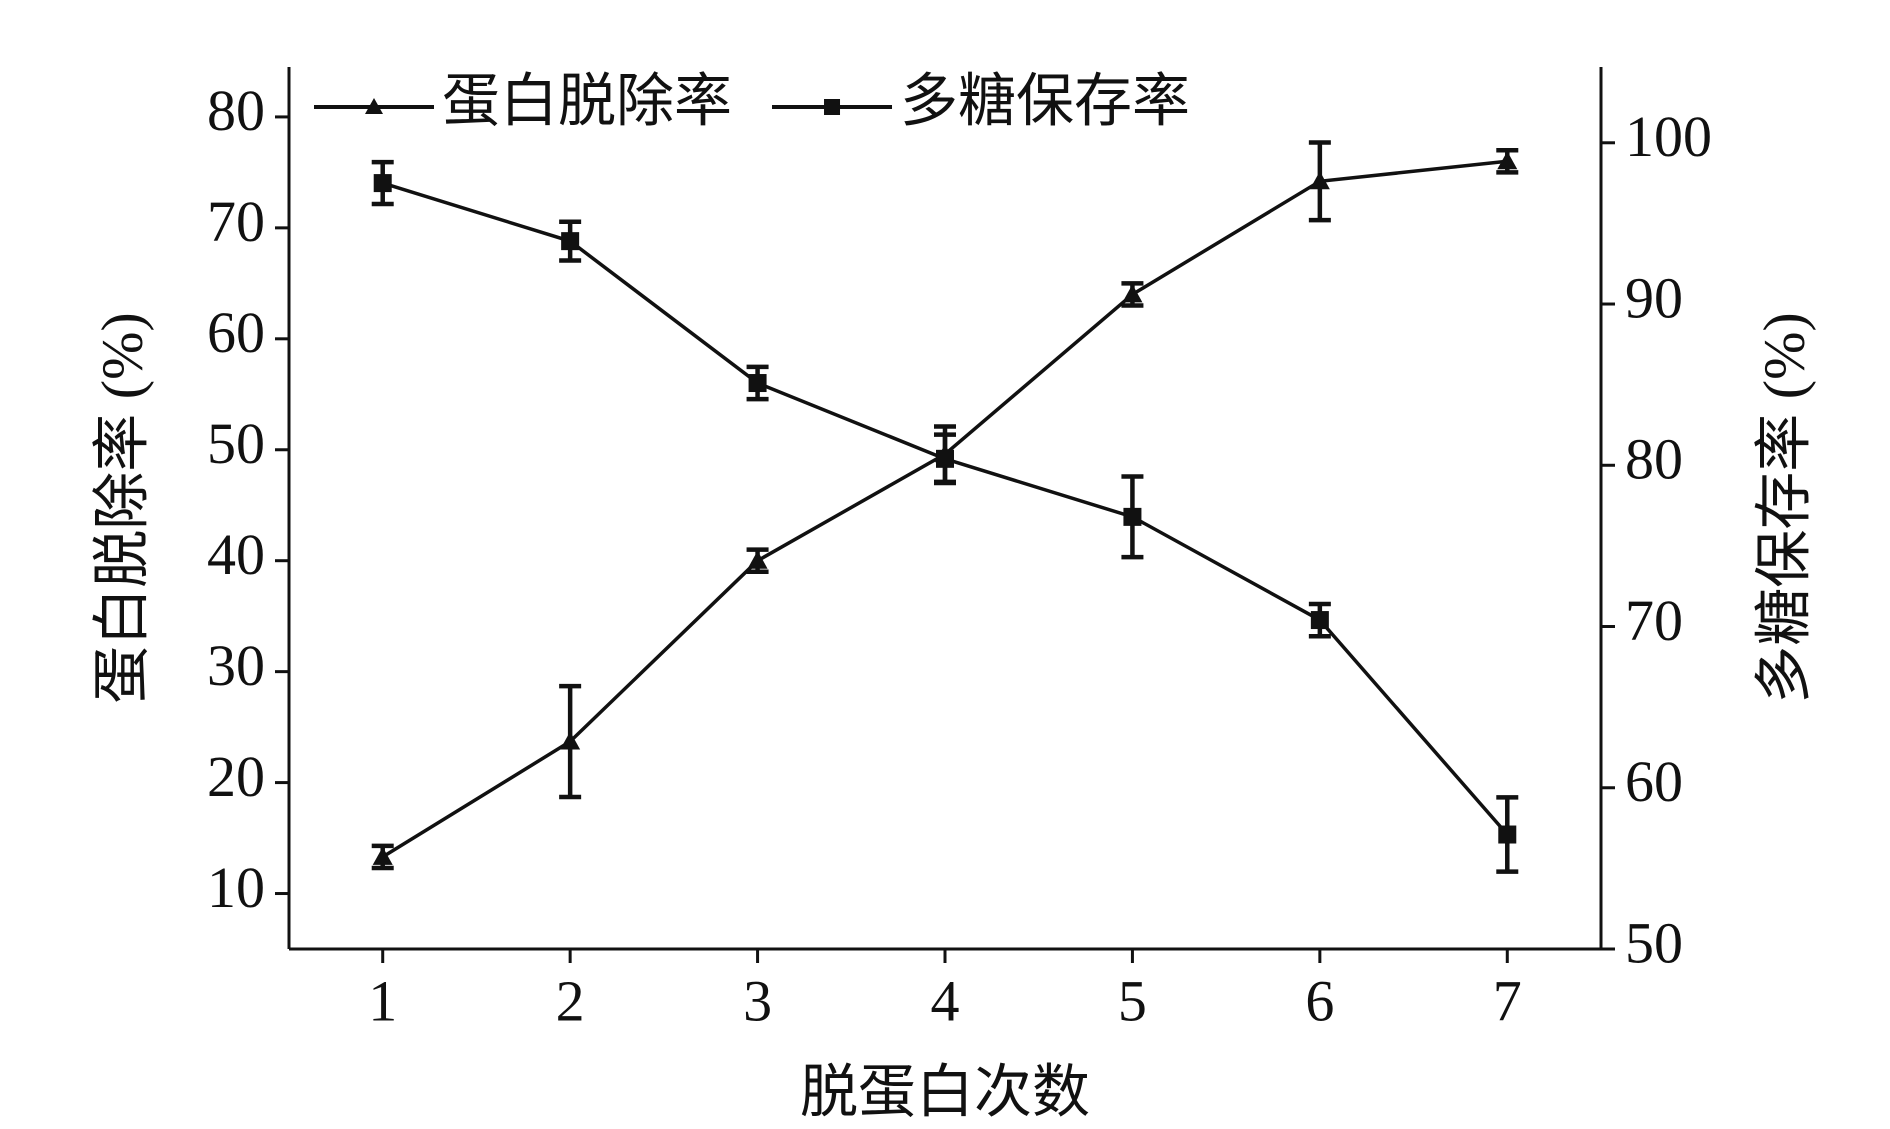 This screenshot has width=1890, height=1129. What do you see at coordinates (236, 665) in the screenshot?
I see `y-tick-label: 30` at bounding box center [236, 665].